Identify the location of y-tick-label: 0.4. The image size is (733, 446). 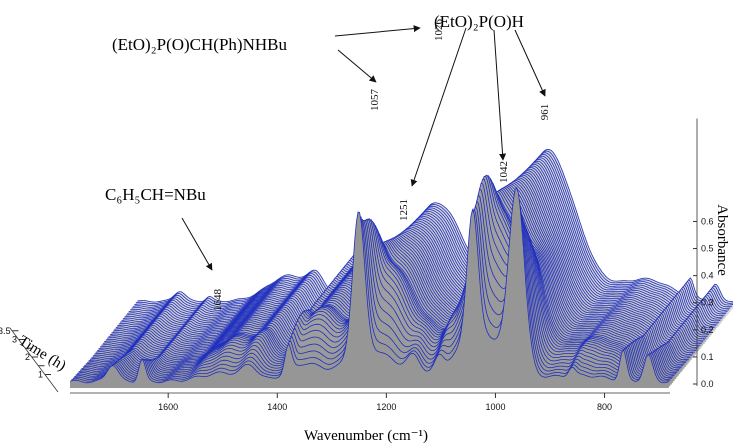
(707, 276).